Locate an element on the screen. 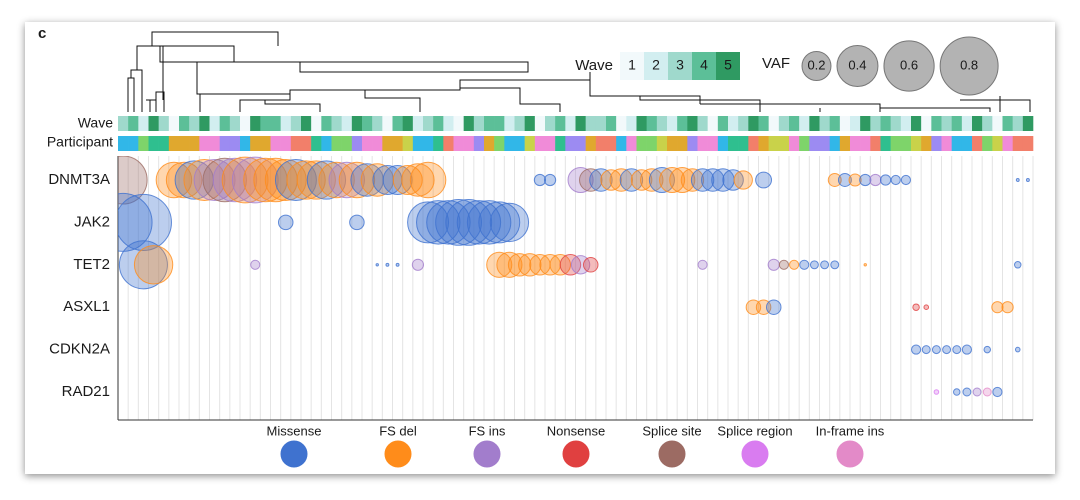 This screenshot has width=1080, height=500. wave-legend-label: 2 is located at coordinates (656, 65).